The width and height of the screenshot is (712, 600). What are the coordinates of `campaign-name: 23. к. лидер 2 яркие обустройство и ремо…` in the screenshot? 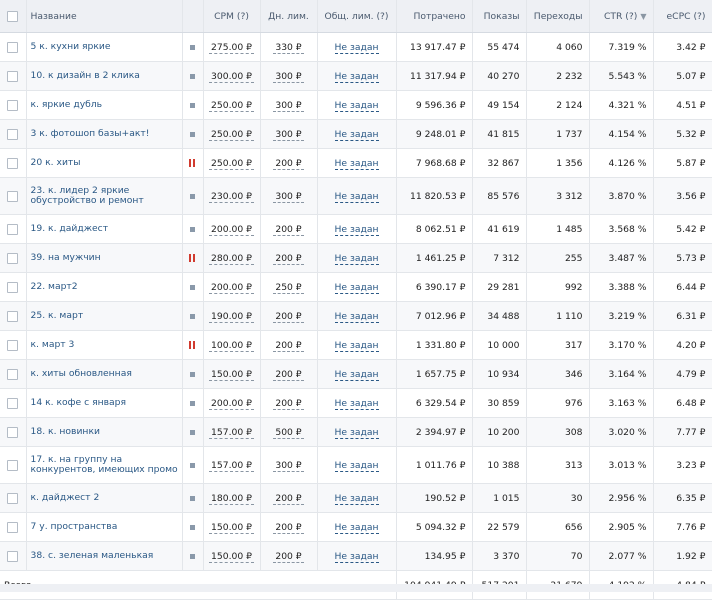 It's located at (104, 196).